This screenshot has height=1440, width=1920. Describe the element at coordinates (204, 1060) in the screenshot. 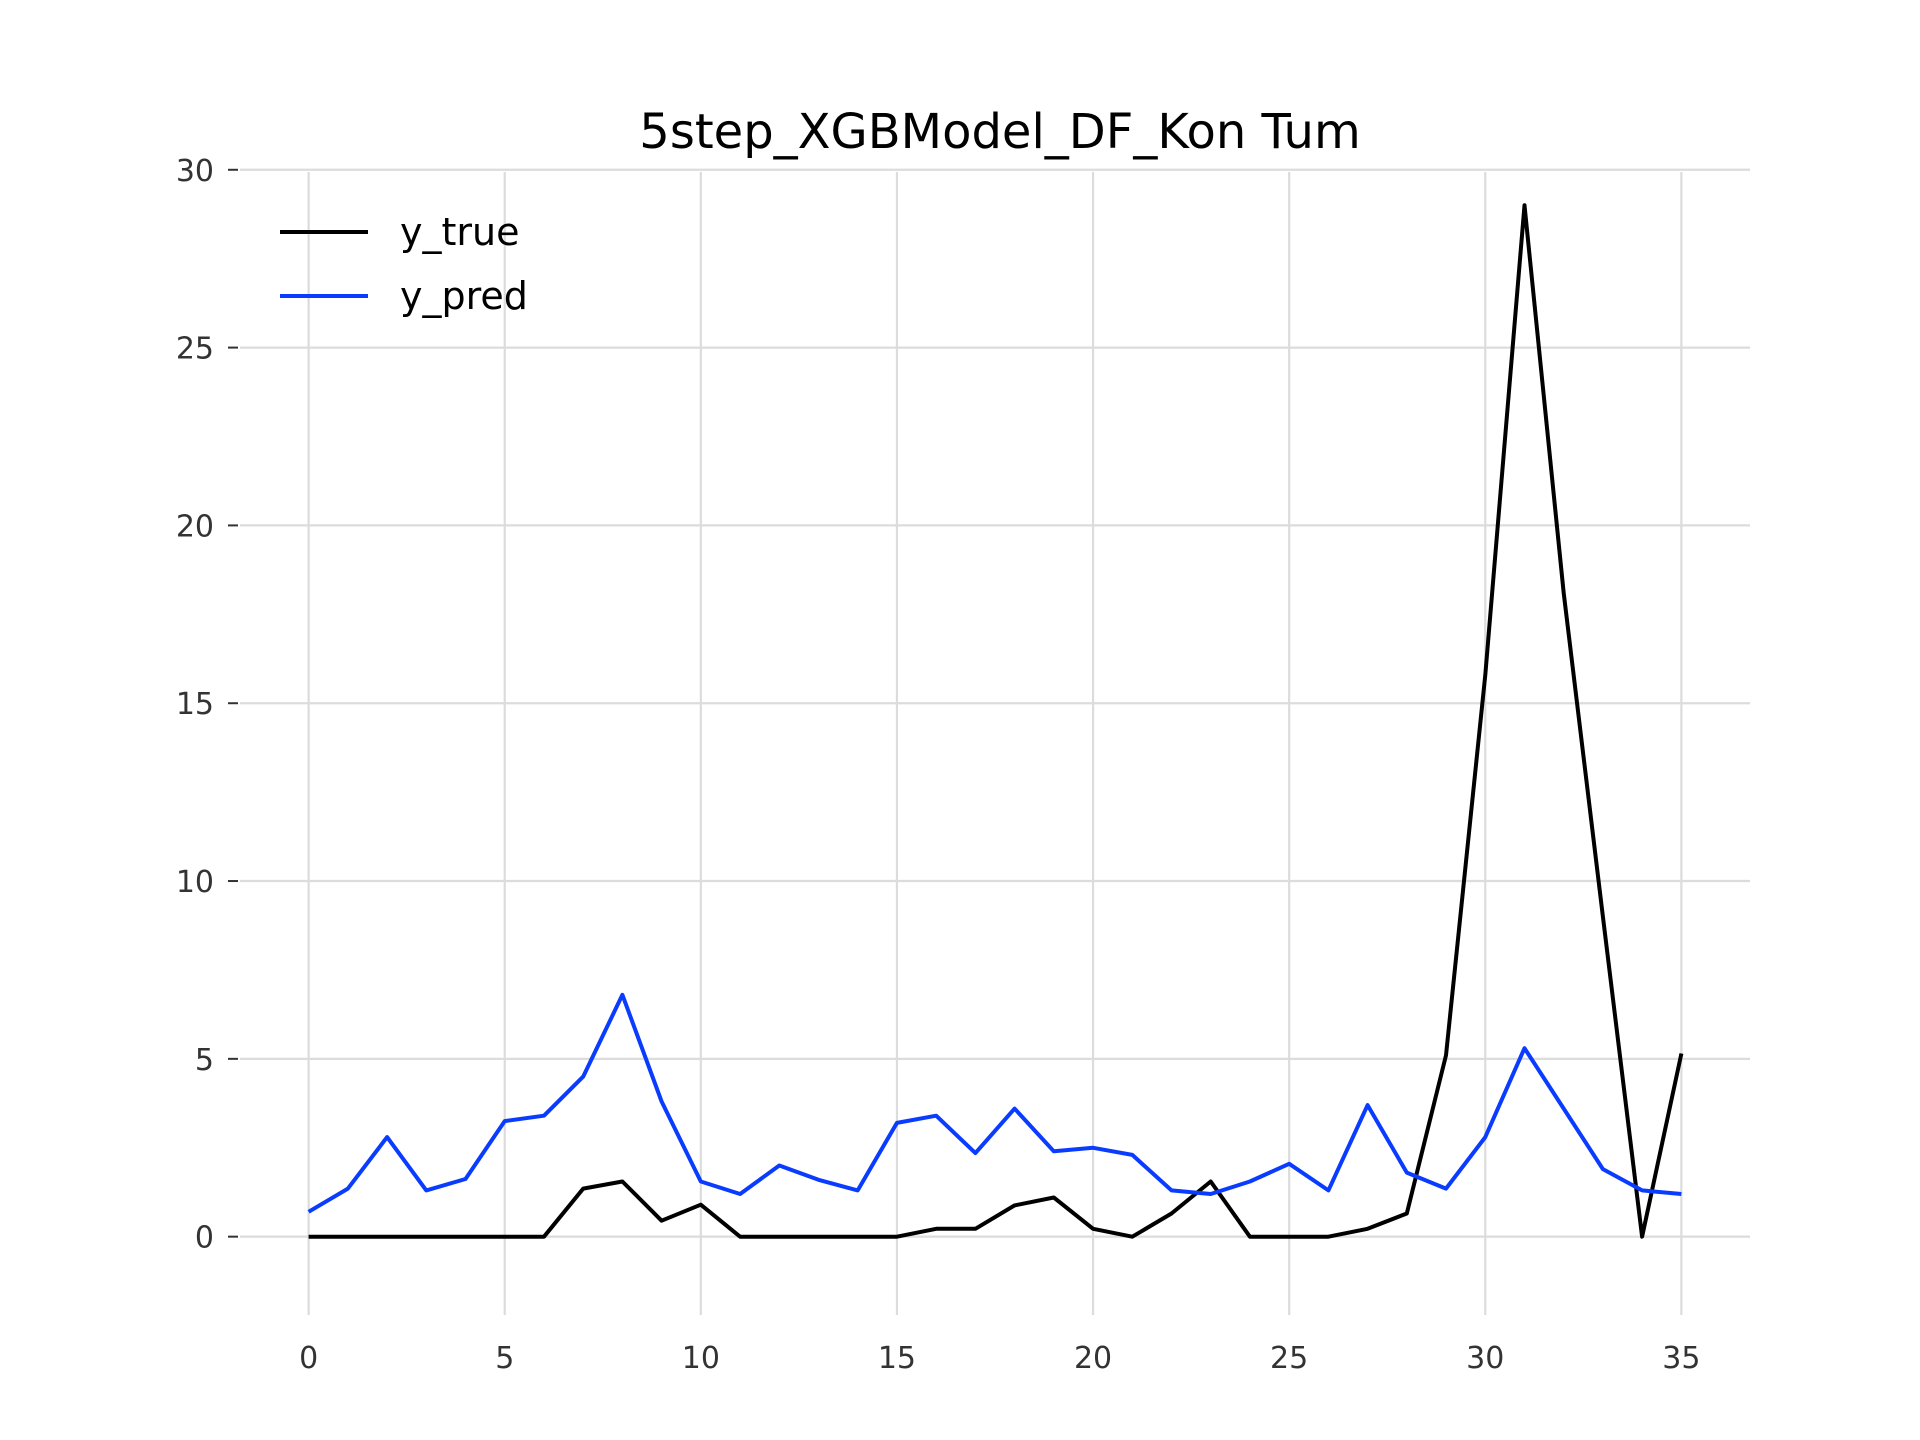

I see `y-tick-label: 5` at that location.